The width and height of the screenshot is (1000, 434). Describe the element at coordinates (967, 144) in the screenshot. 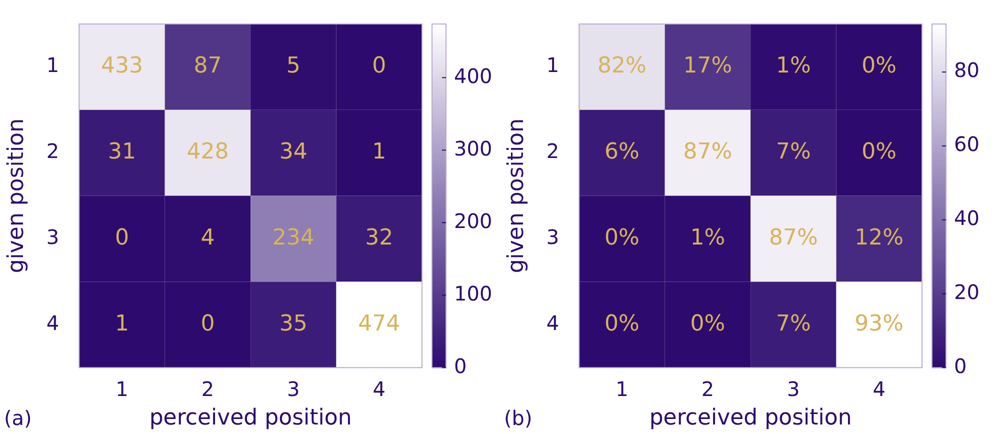

I see `color-bar-label: 60` at that location.